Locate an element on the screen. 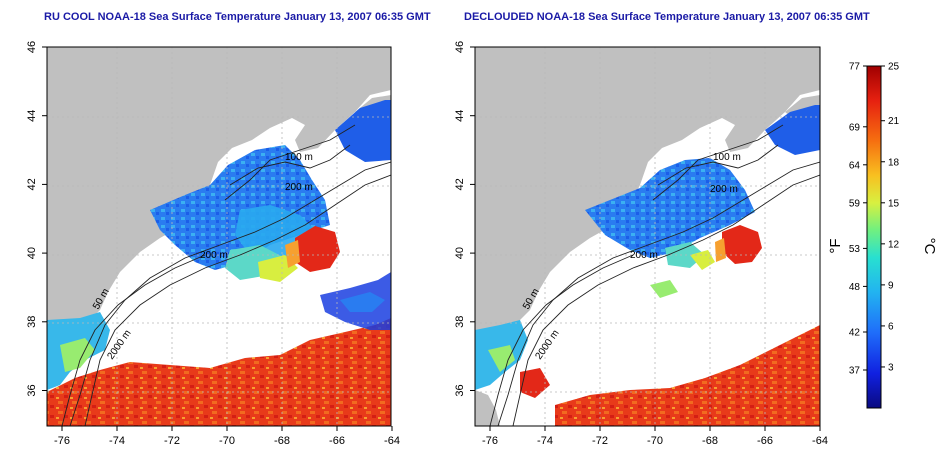  colorbar-gradient is located at coordinates (874, 237).